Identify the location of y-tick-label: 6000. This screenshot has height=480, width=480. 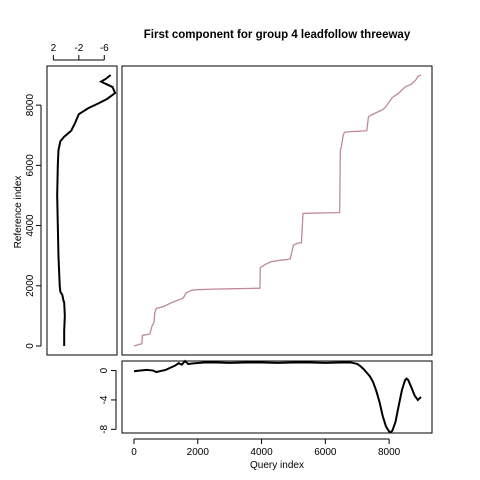
(30, 165).